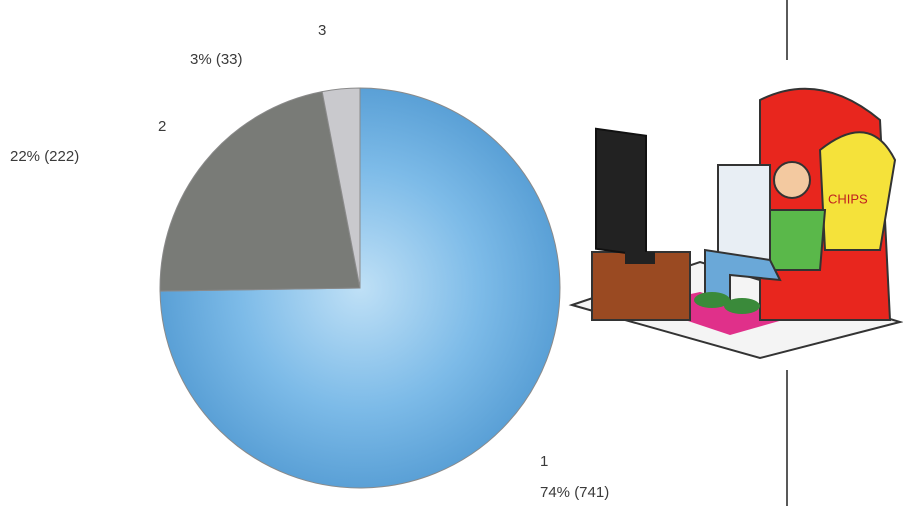  I want to click on category-label: 2, so click(162, 126).